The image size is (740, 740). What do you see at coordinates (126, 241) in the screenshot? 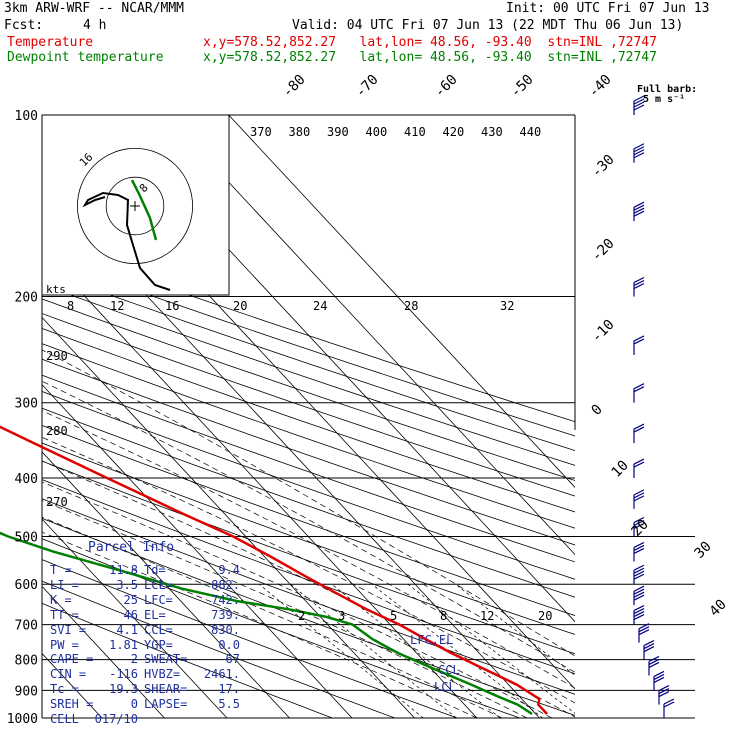
I see `hodograph-trace` at bounding box center [126, 241].